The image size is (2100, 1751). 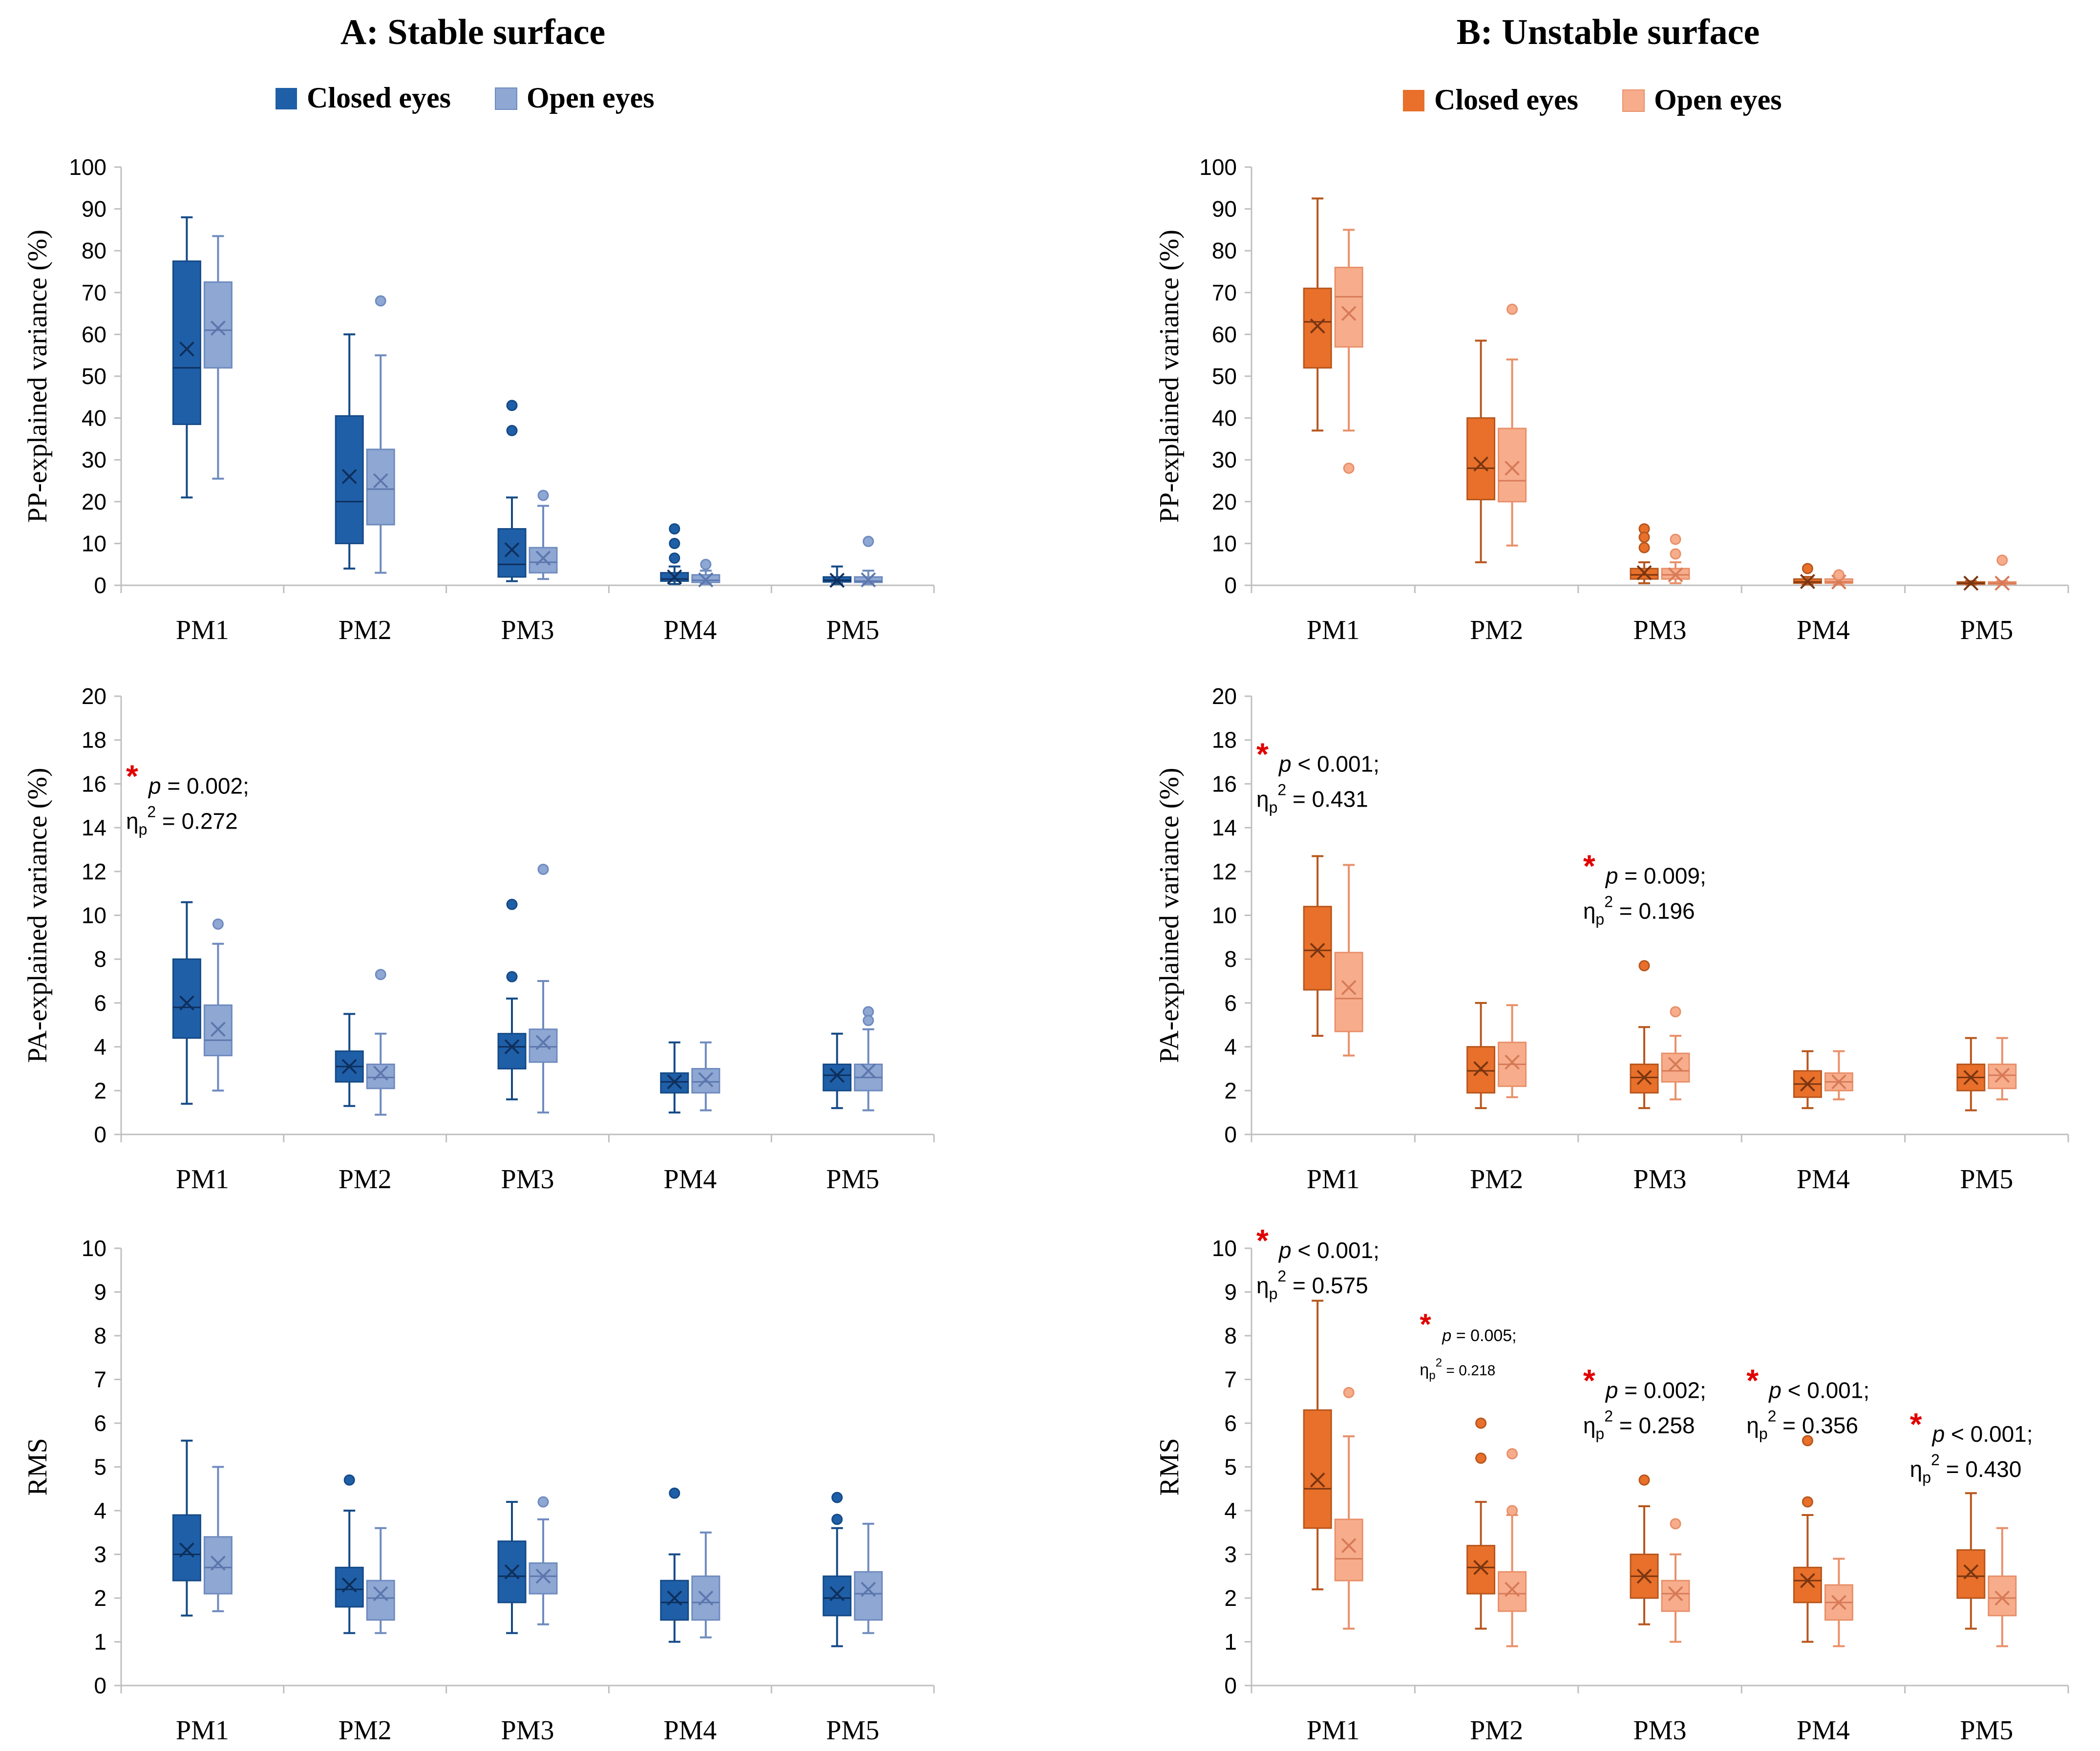 What do you see at coordinates (1662, 1390) in the screenshot?
I see `p-value: = 0.002;` at bounding box center [1662, 1390].